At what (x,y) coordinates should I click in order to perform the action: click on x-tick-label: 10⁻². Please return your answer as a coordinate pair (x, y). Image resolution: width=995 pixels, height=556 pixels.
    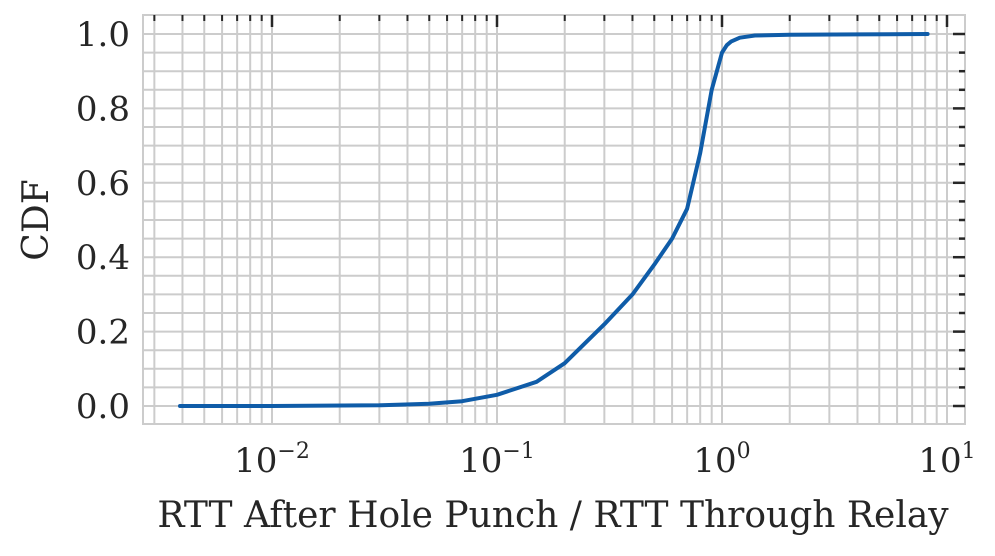
    Looking at the image, I should click on (272, 460).